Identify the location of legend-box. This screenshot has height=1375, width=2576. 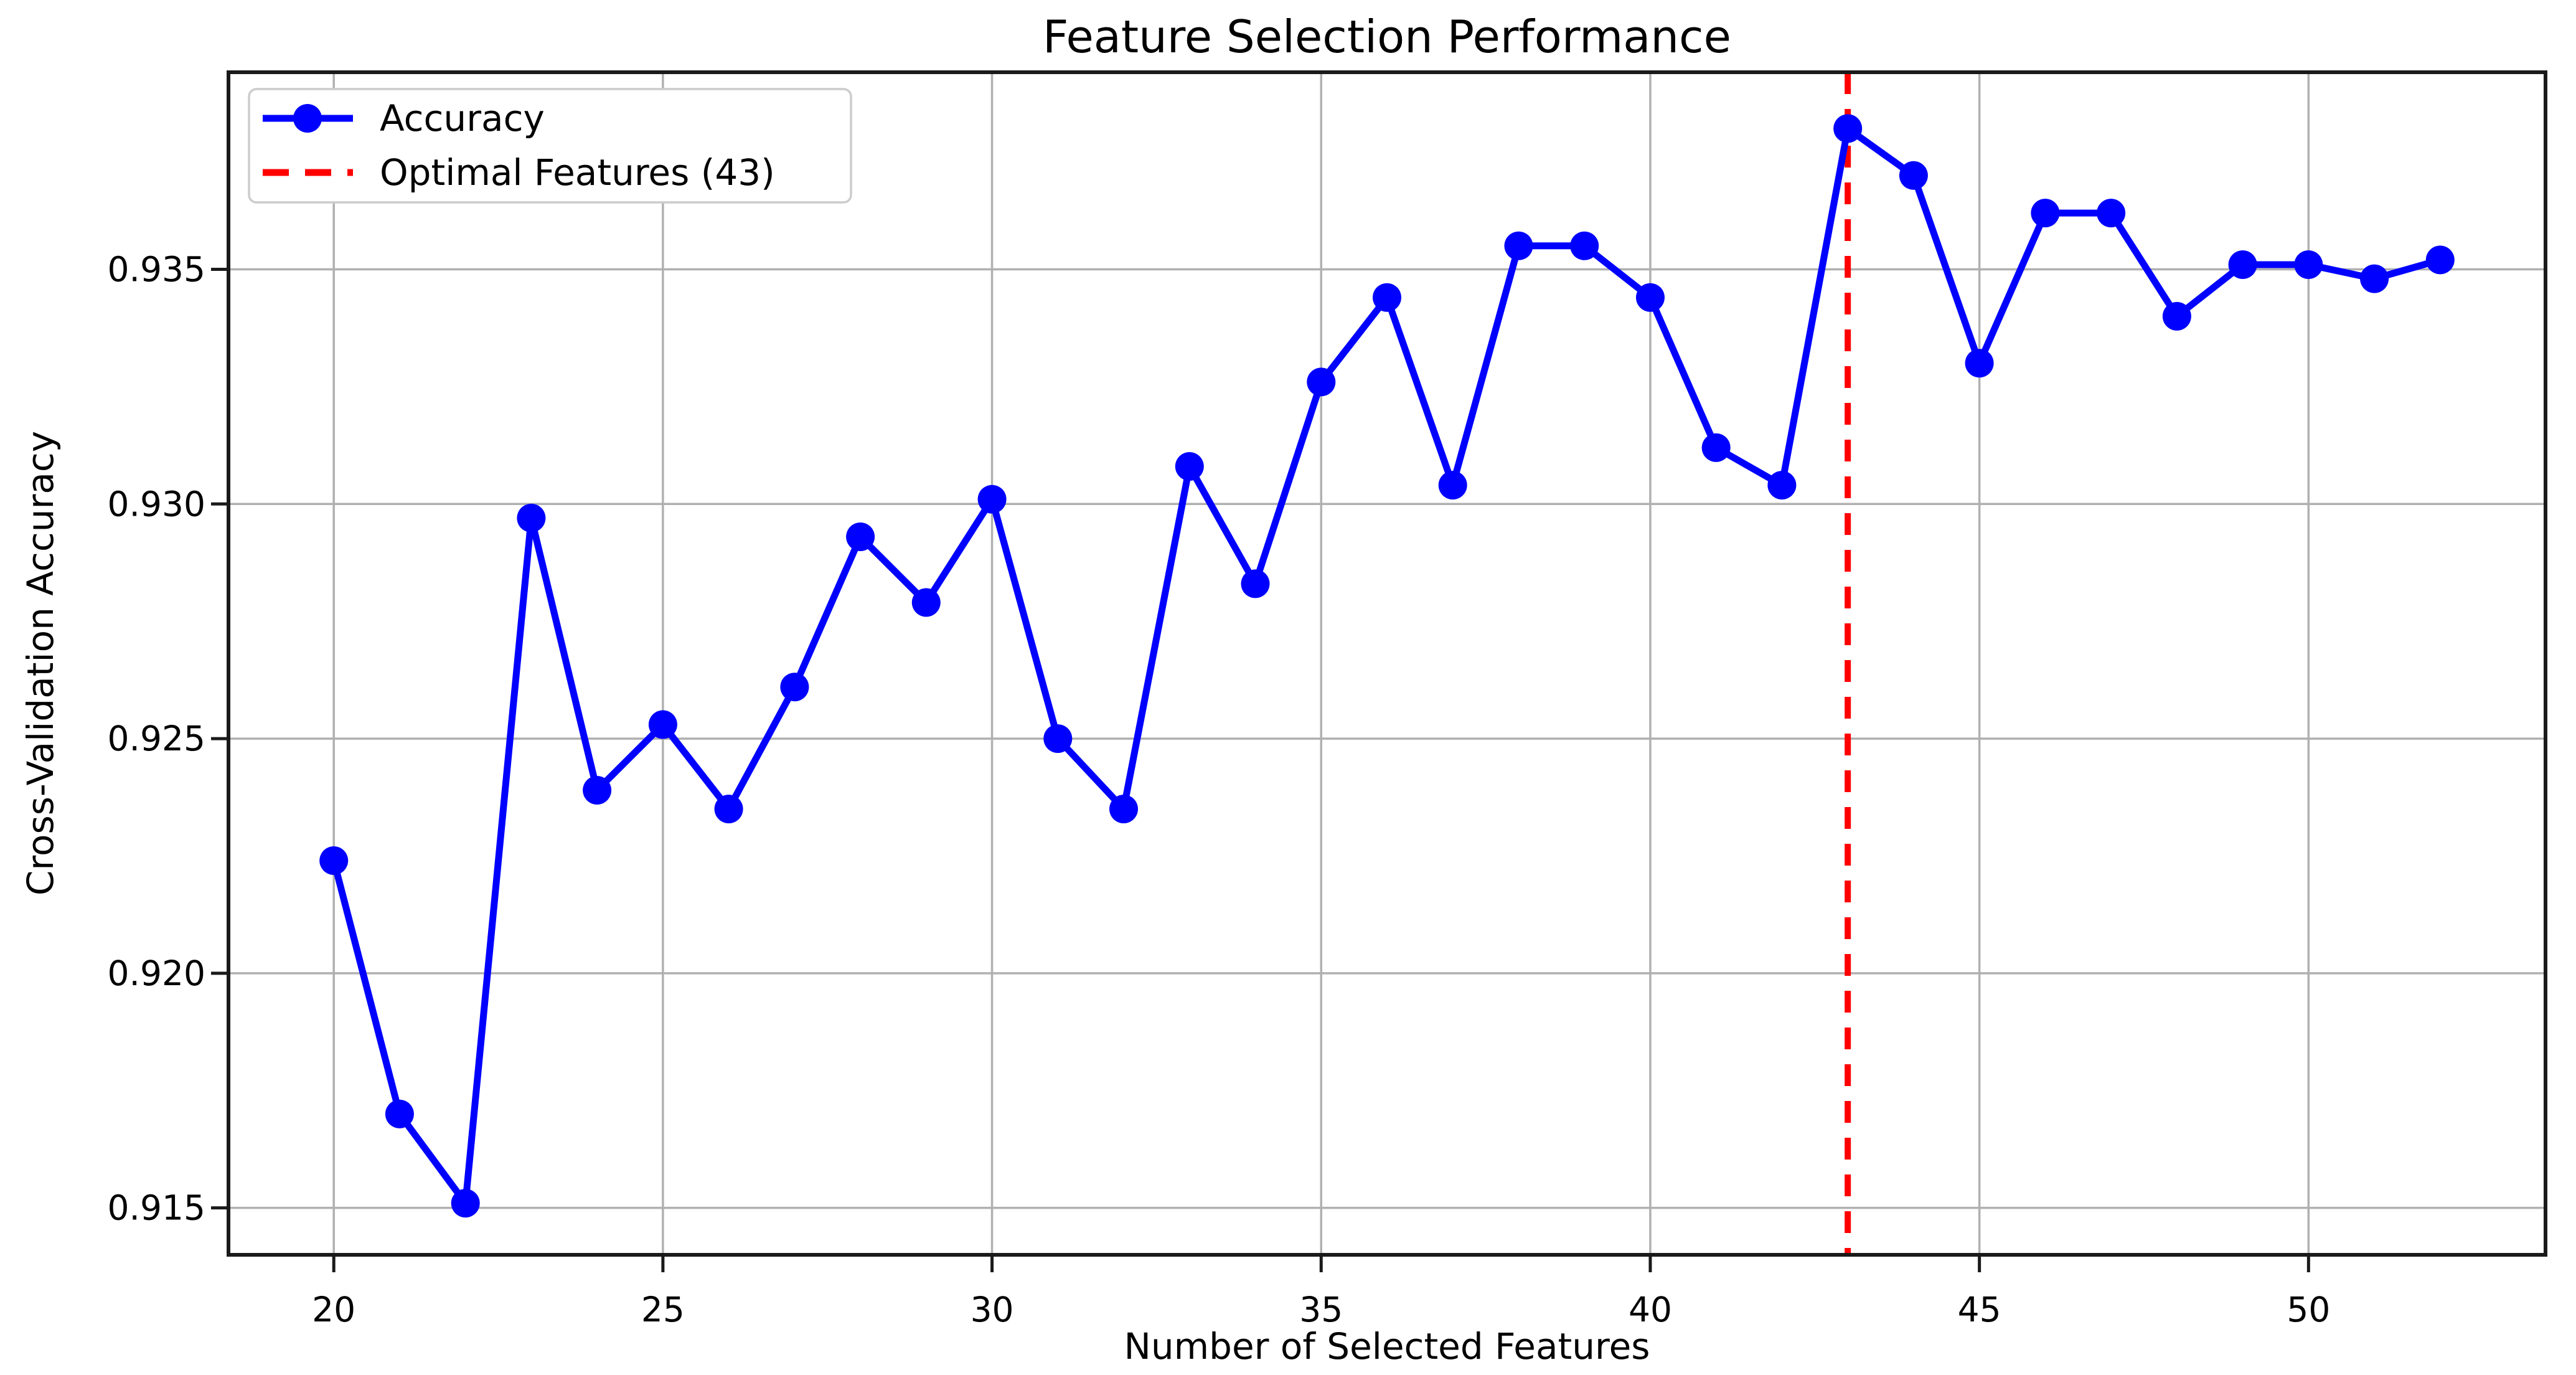
(550, 146).